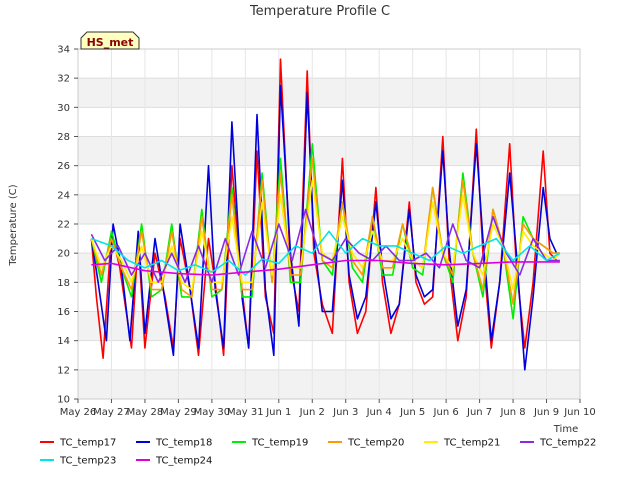 The height and width of the screenshot is (480, 640). What do you see at coordinates (278, 412) in the screenshot?
I see `x-tick-label: Jun 1` at bounding box center [278, 412].